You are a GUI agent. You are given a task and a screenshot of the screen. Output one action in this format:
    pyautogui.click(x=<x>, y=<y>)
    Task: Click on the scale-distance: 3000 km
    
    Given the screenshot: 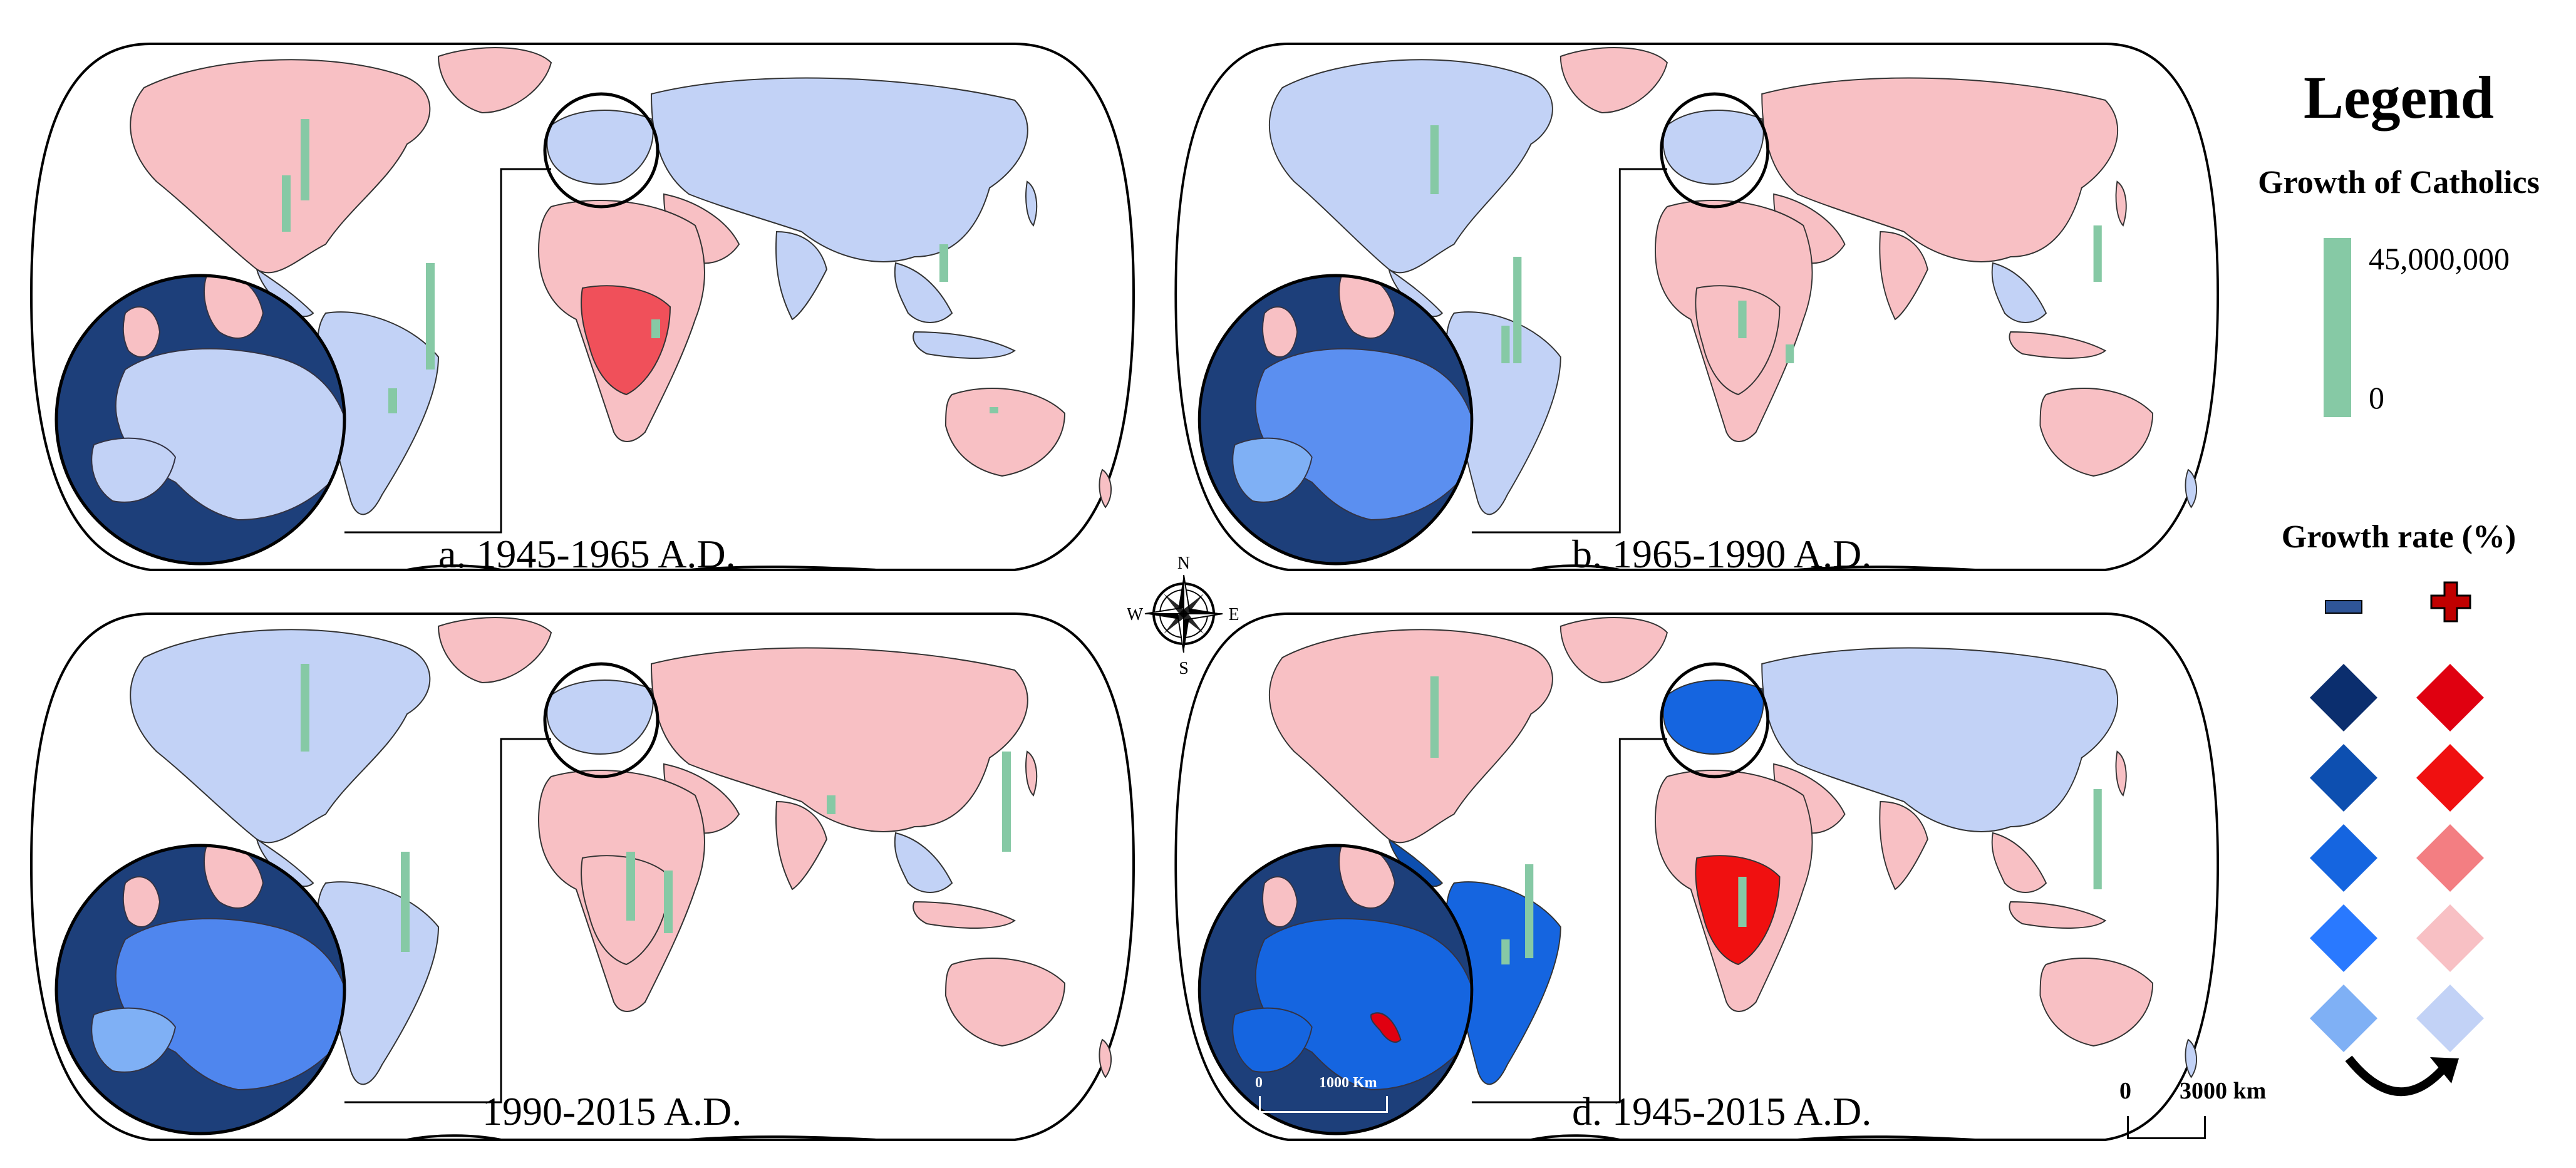 What is the action you would take?
    pyautogui.click(x=2223, y=1091)
    